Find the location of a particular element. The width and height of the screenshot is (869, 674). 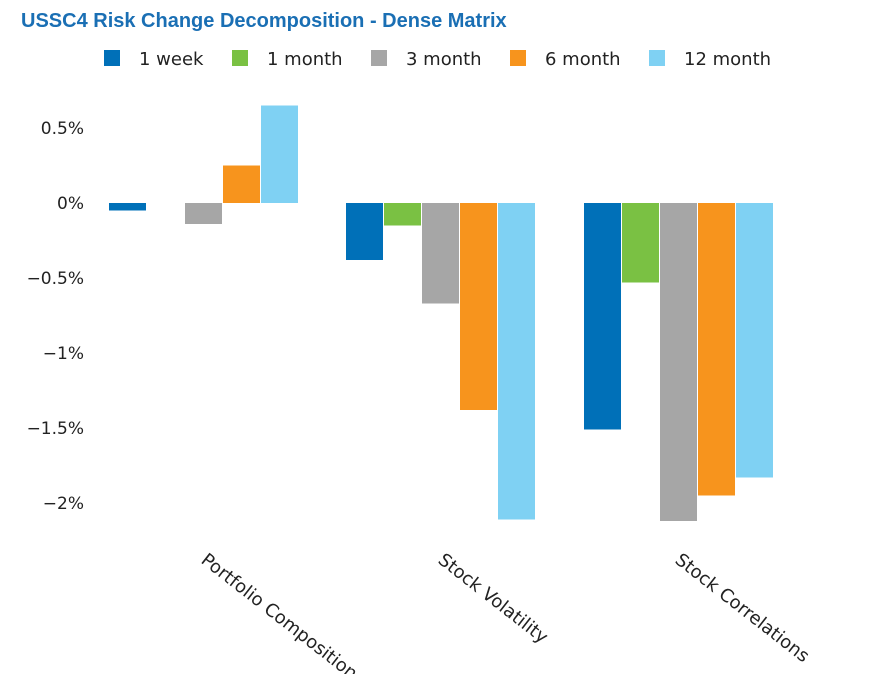

legend-label: 1 month is located at coordinates (305, 59).